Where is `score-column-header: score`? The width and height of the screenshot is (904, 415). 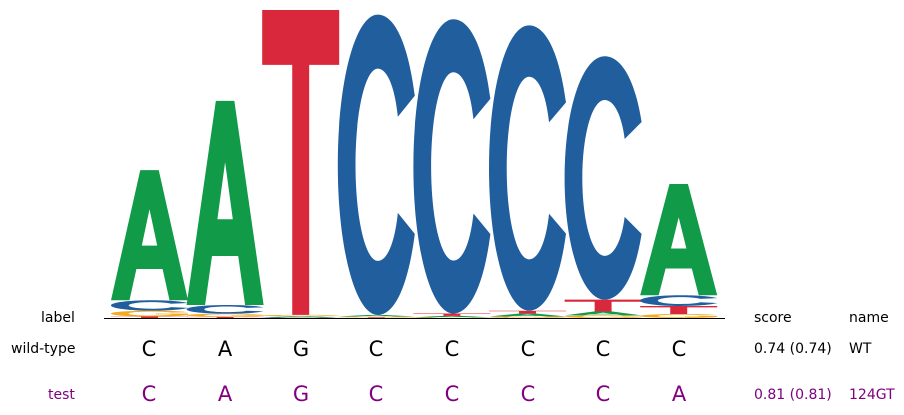
score-column-header: score is located at coordinates (773, 318).